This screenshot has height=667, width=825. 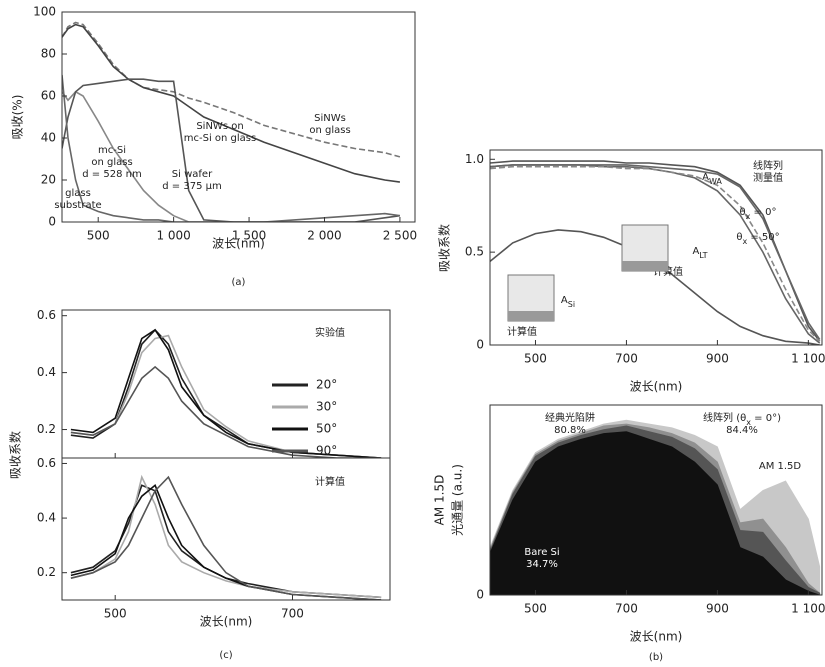 I want to click on annotation-part: = 0°), so click(x=766, y=418).